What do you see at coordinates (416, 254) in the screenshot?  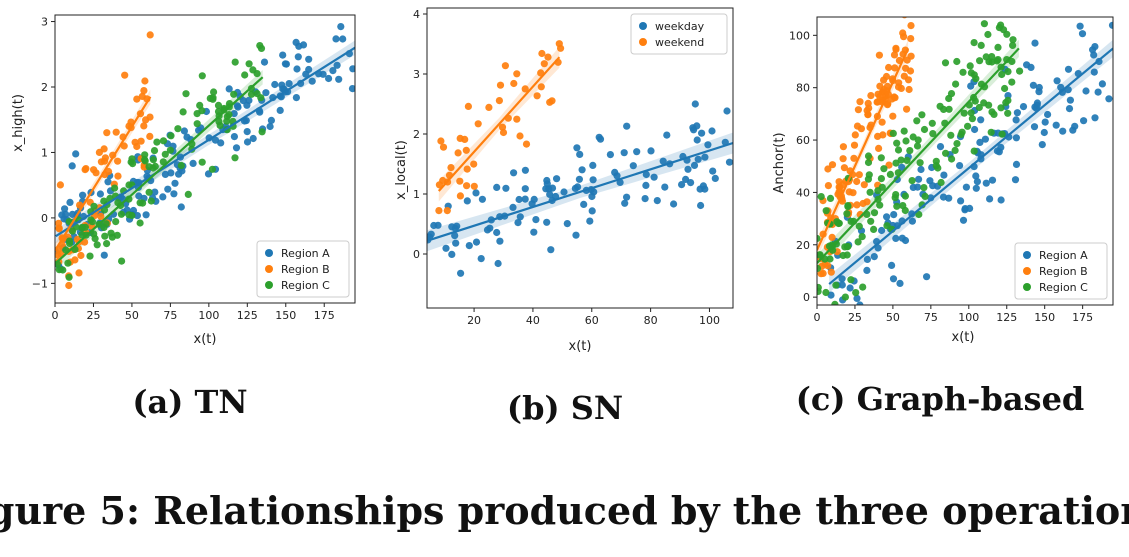 I see `y-tick-label: 0` at bounding box center [416, 254].